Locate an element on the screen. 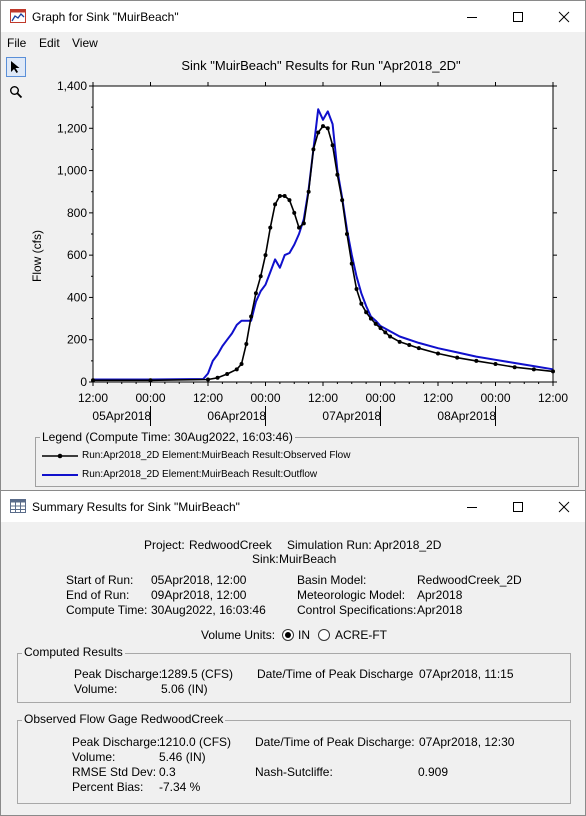 The height and width of the screenshot is (816, 586). meteorologic-model-value: Apr2018 is located at coordinates (440, 595).